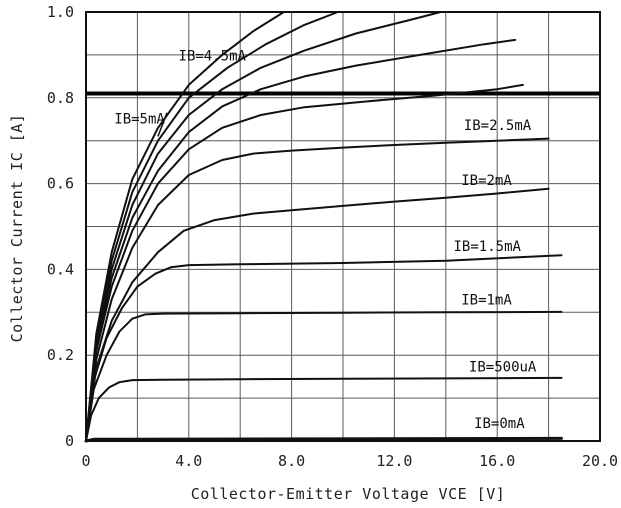 Image resolution: width=621 pixels, height=508 pixels. Describe the element at coordinates (486, 181) in the screenshot. I see `curve-label: IB=2mA` at that location.